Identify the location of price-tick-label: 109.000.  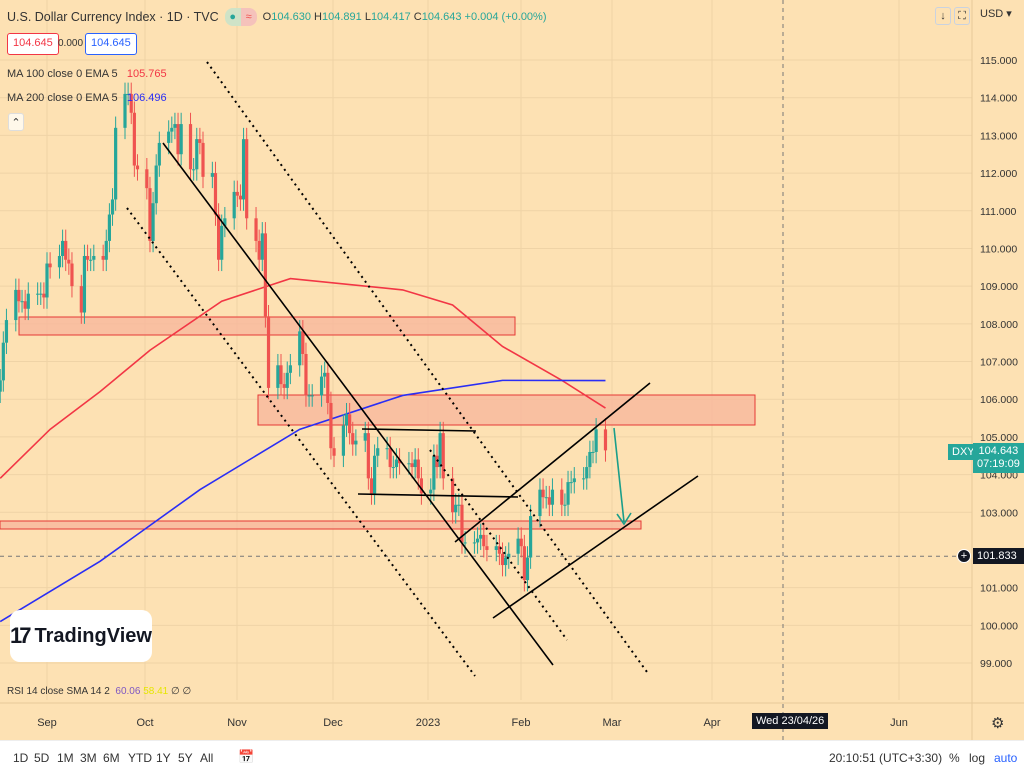
(999, 287).